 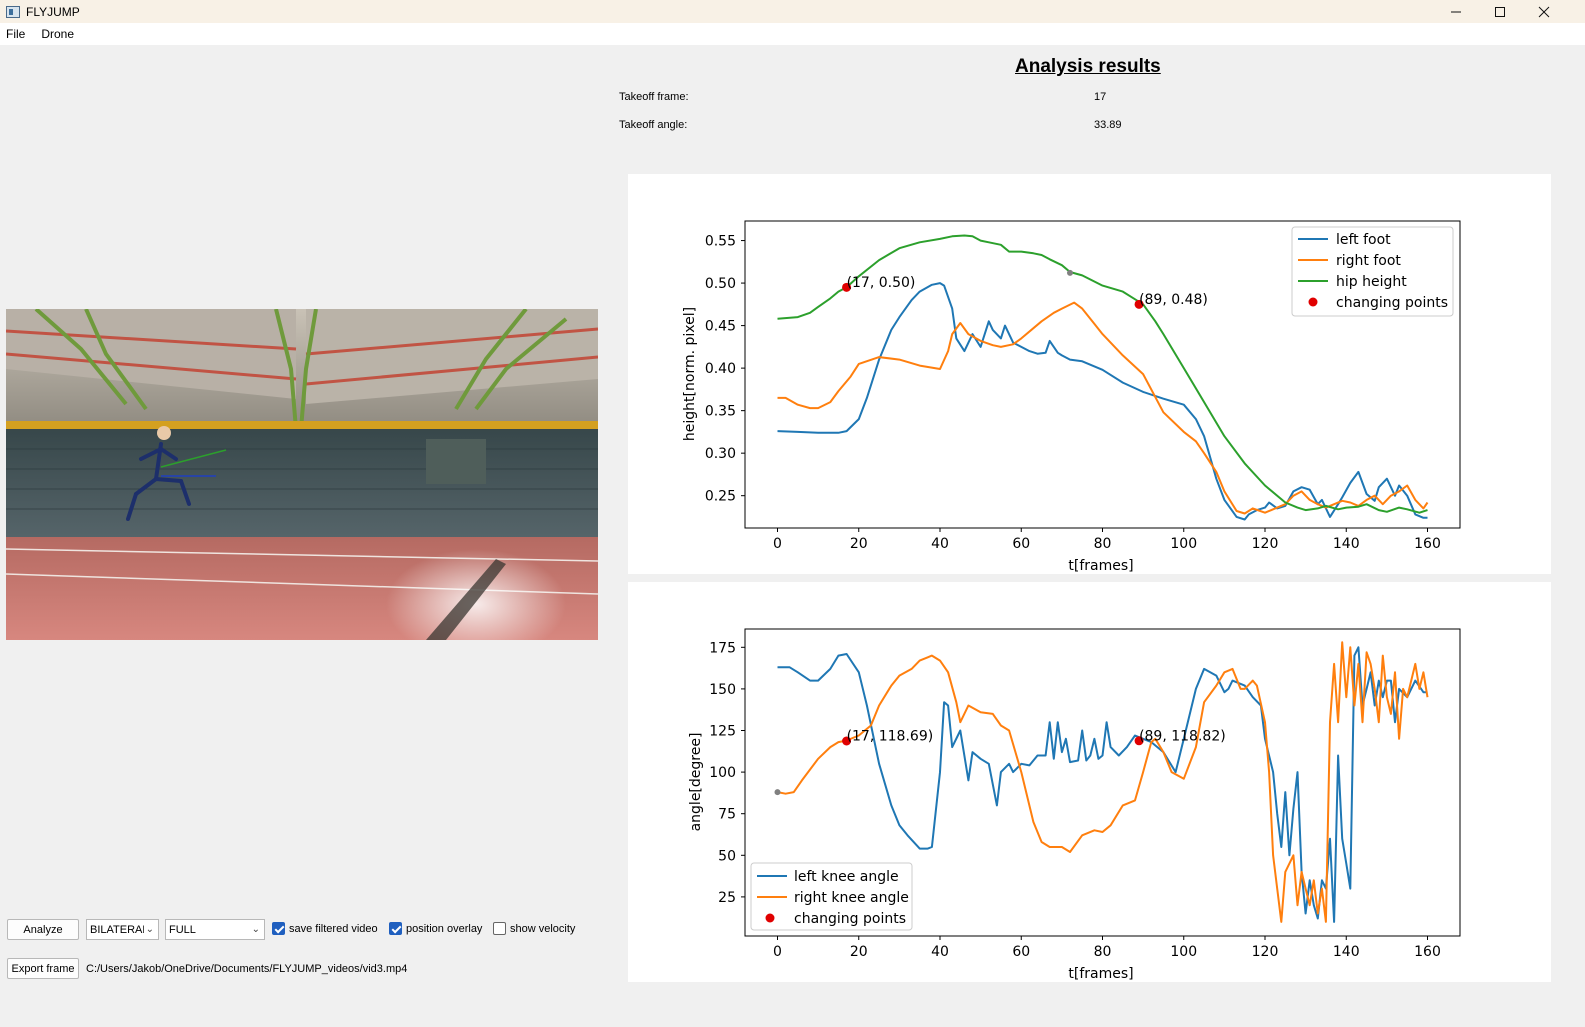 What do you see at coordinates (1100, 974) in the screenshot?
I see `angle-chart-xlabel: t[frames]` at bounding box center [1100, 974].